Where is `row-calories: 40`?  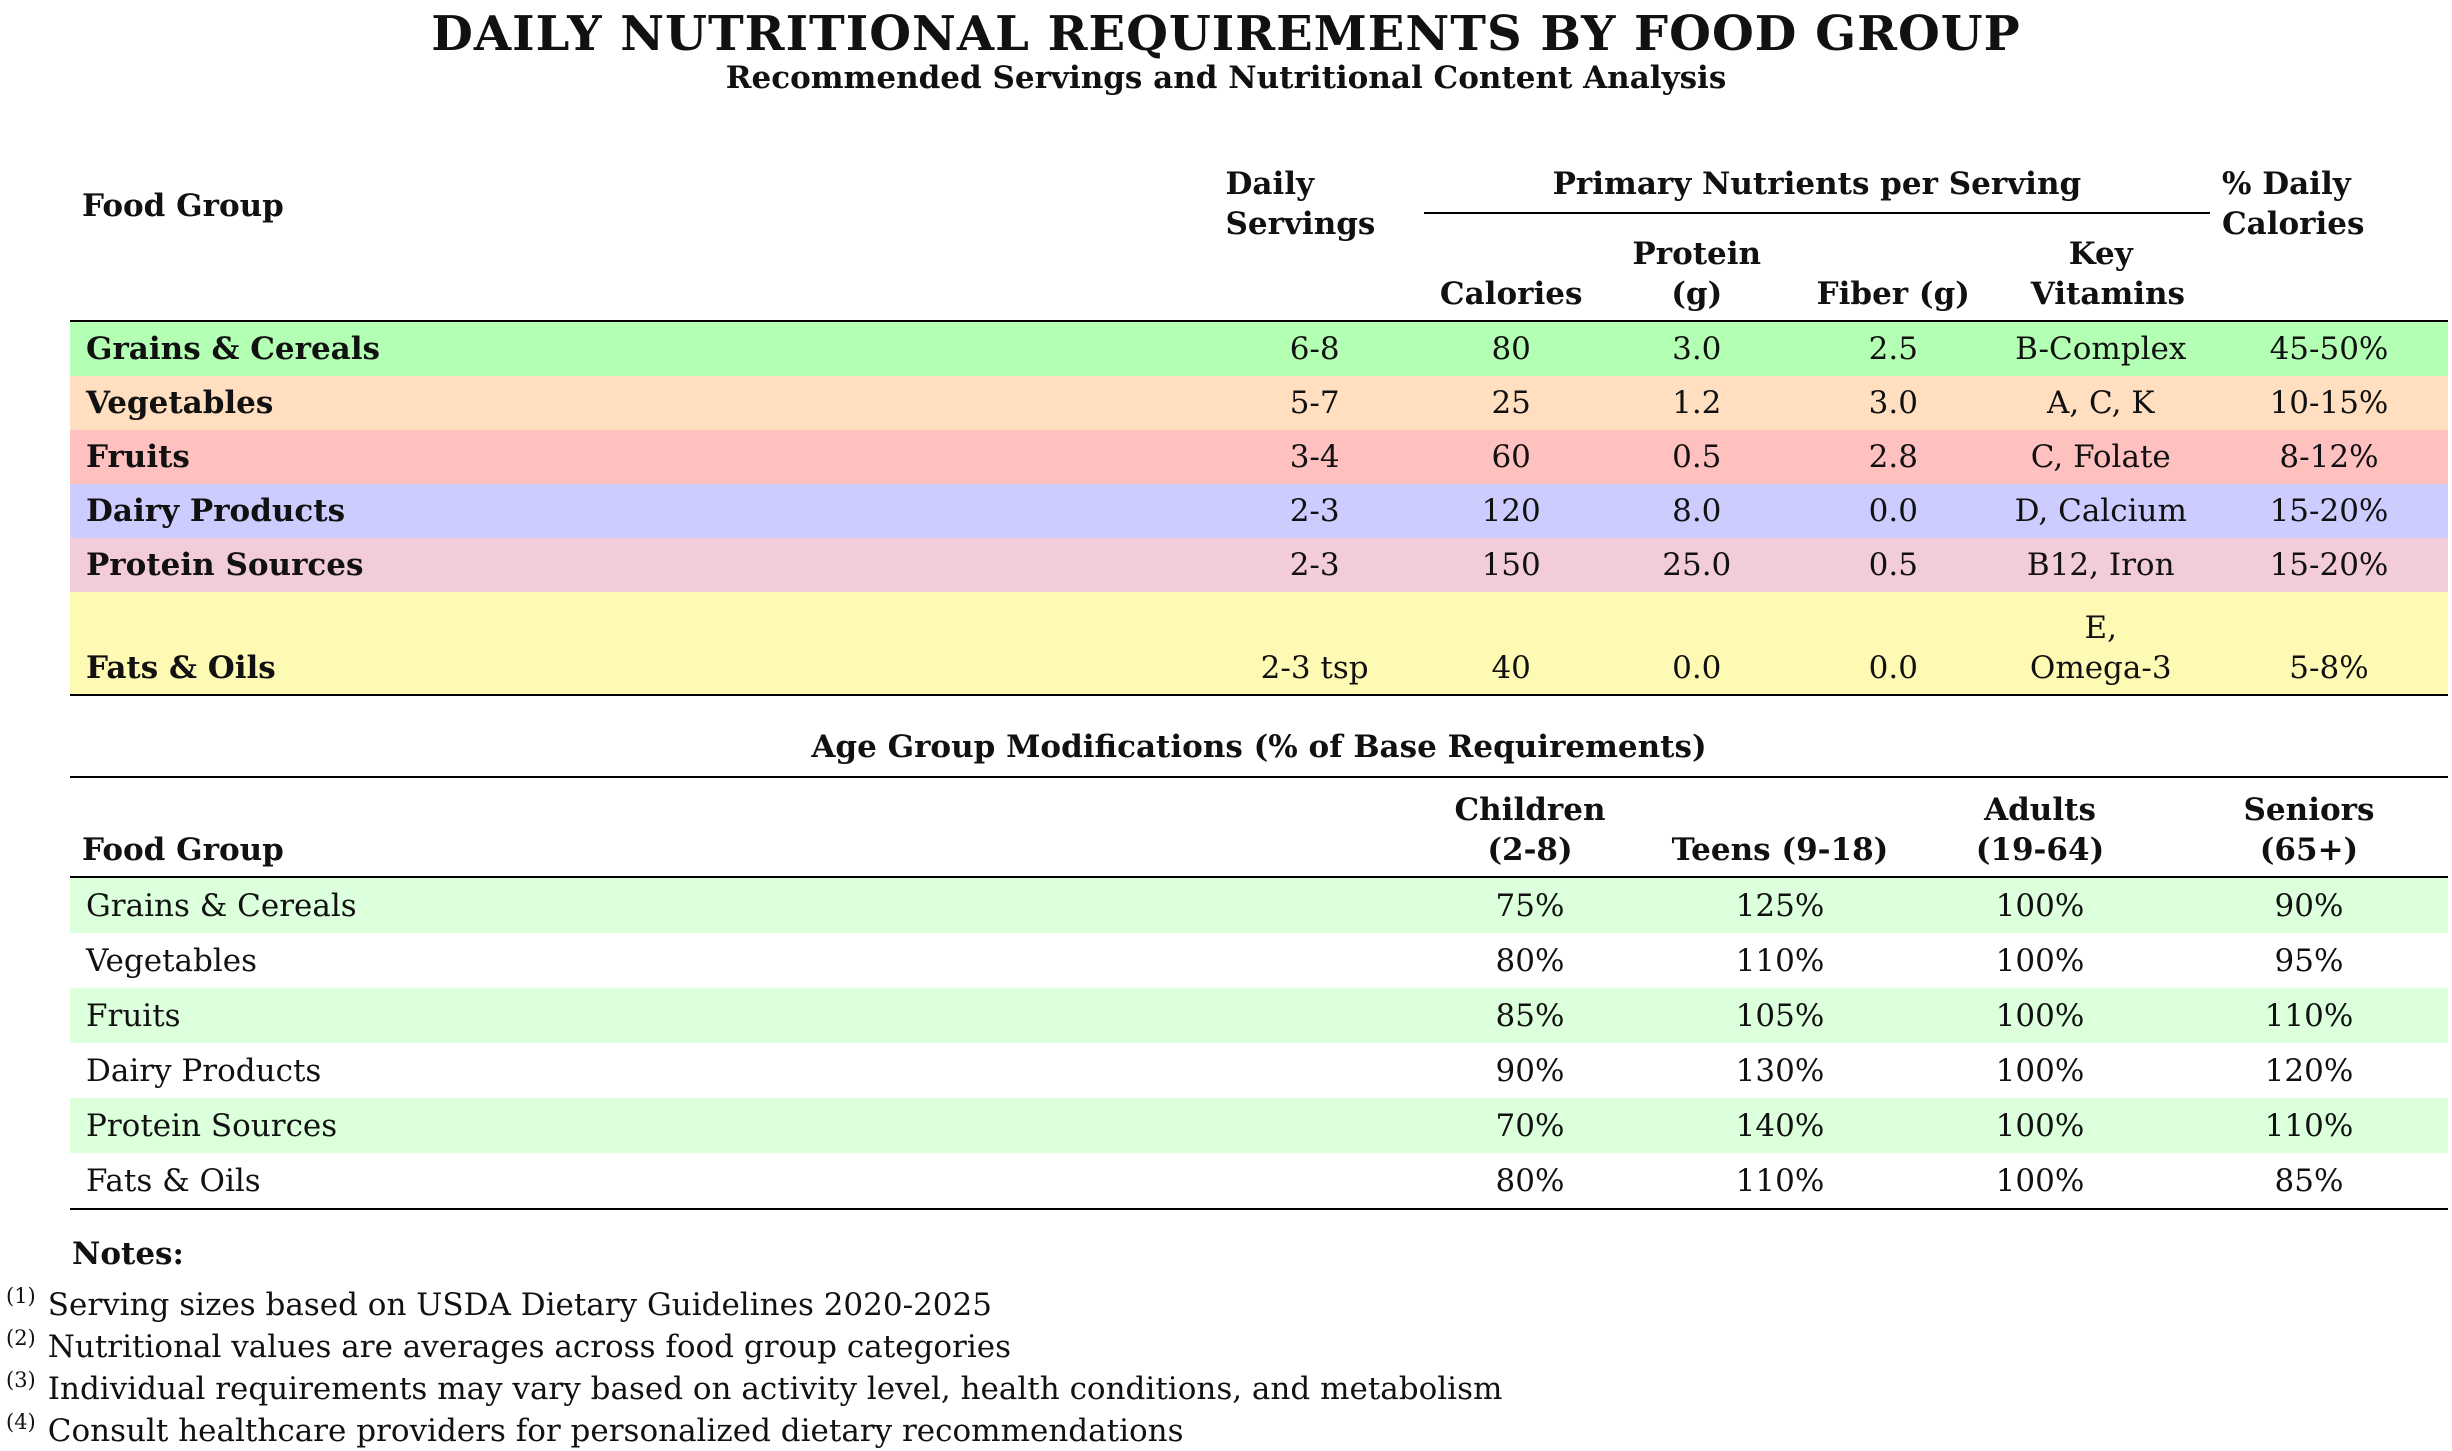
row-calories: 40 is located at coordinates (1511, 668).